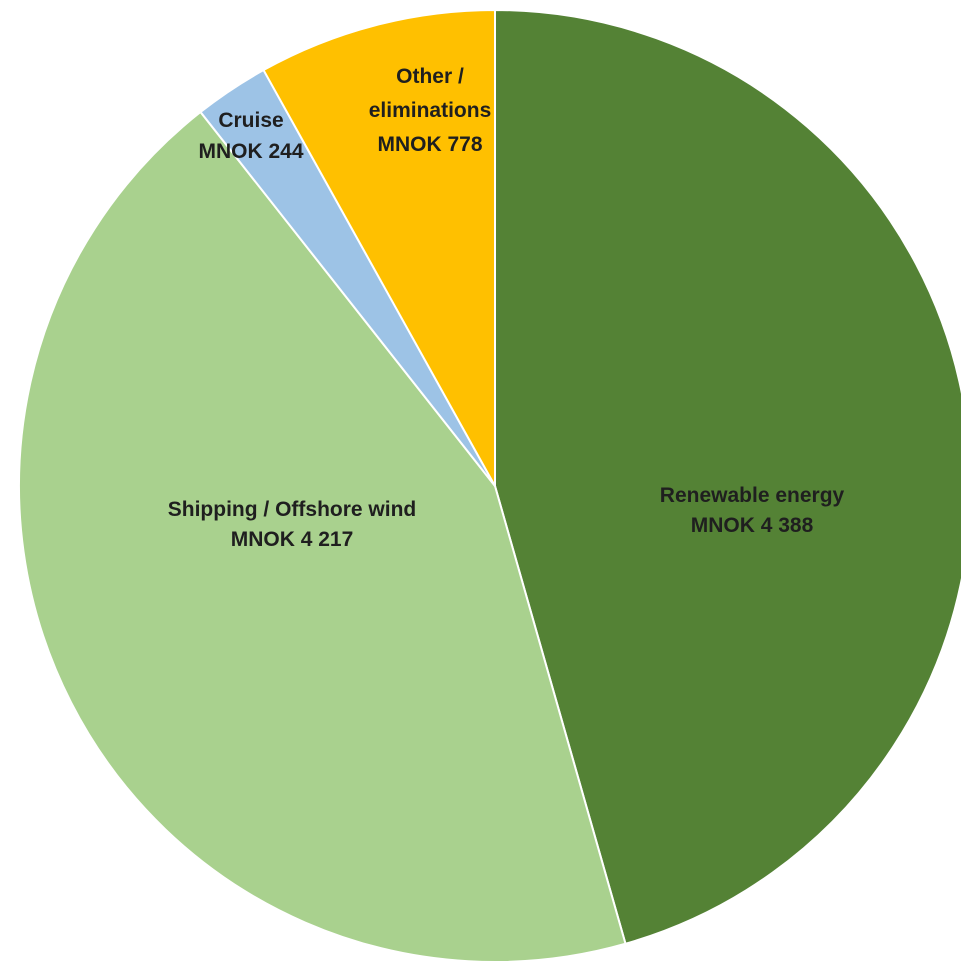 This screenshot has height=963, width=961. What do you see at coordinates (250, 120) in the screenshot?
I see `slice-label-line: Cruise` at bounding box center [250, 120].